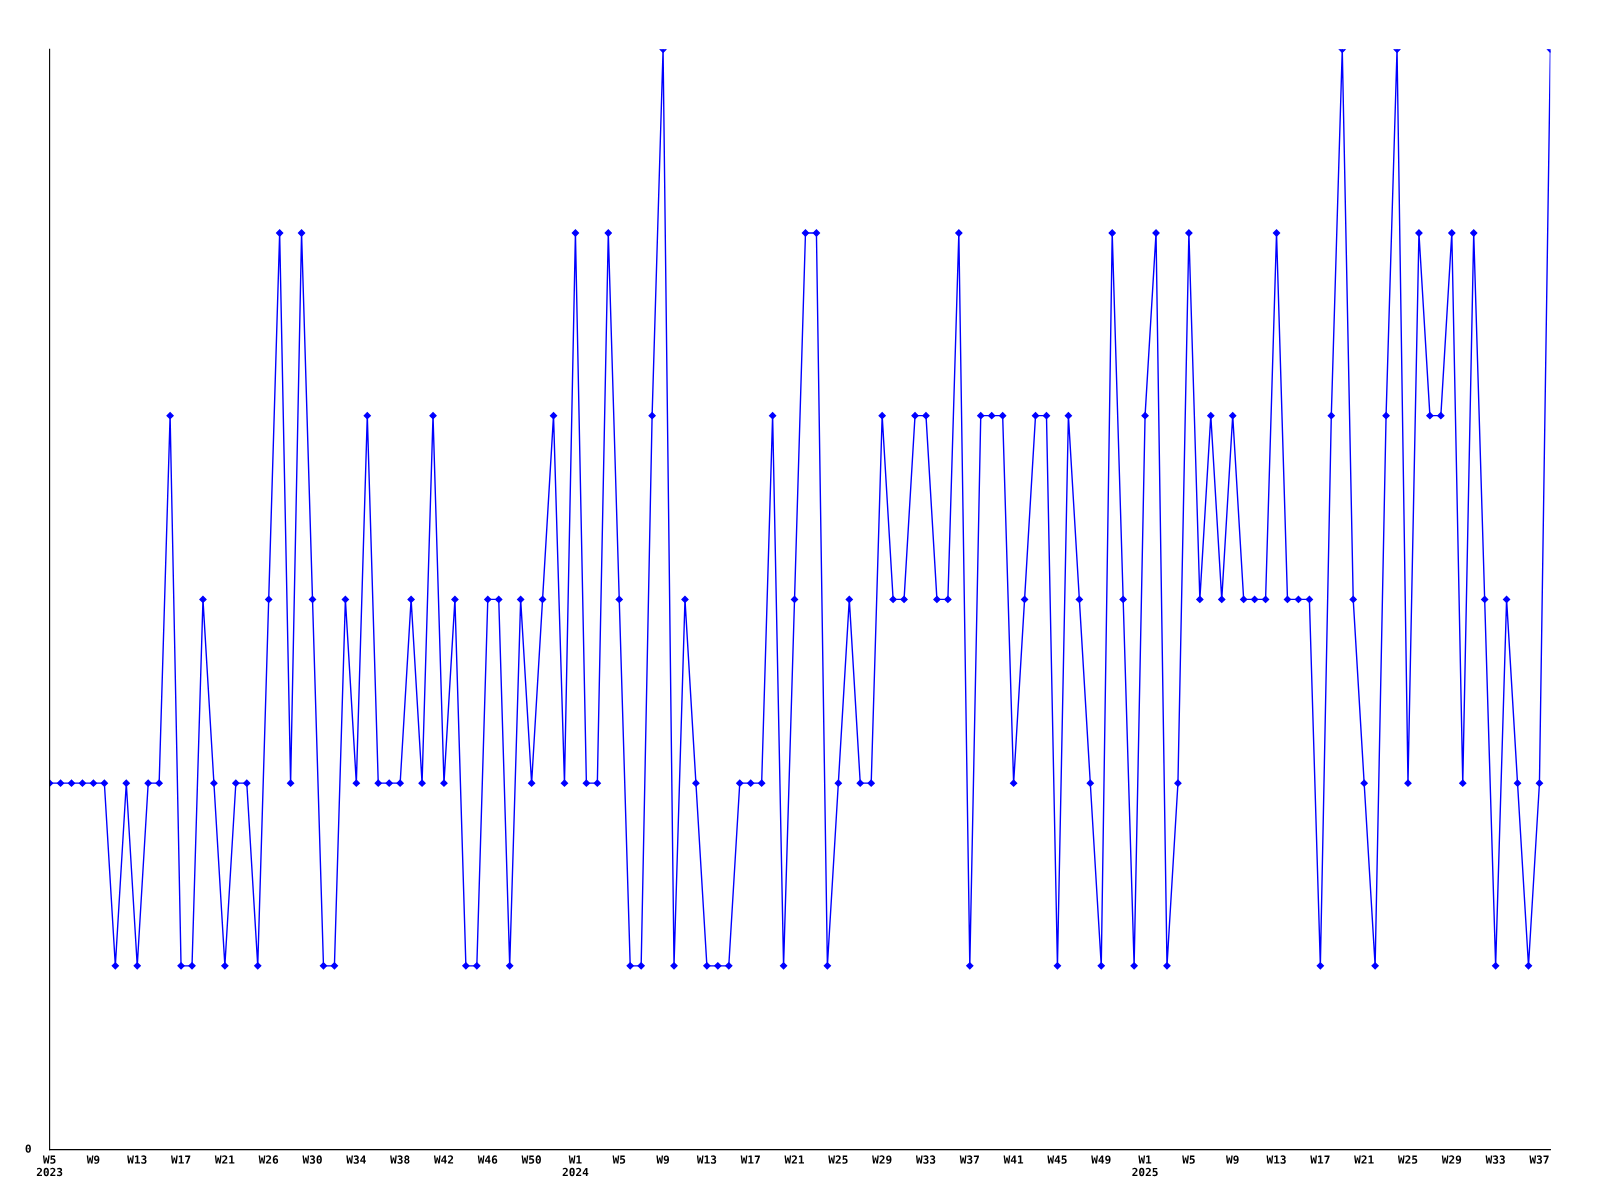 The height and width of the screenshot is (1200, 1600). What do you see at coordinates (49, 1166) in the screenshot?
I see `x-tick-label: W5 2023` at bounding box center [49, 1166].